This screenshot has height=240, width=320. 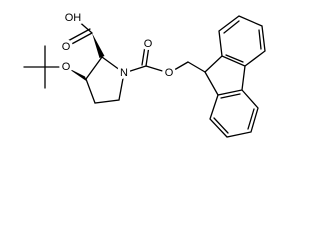 What do you see at coordinates (124, 73) in the screenshot?
I see `atom-label: N` at bounding box center [124, 73].